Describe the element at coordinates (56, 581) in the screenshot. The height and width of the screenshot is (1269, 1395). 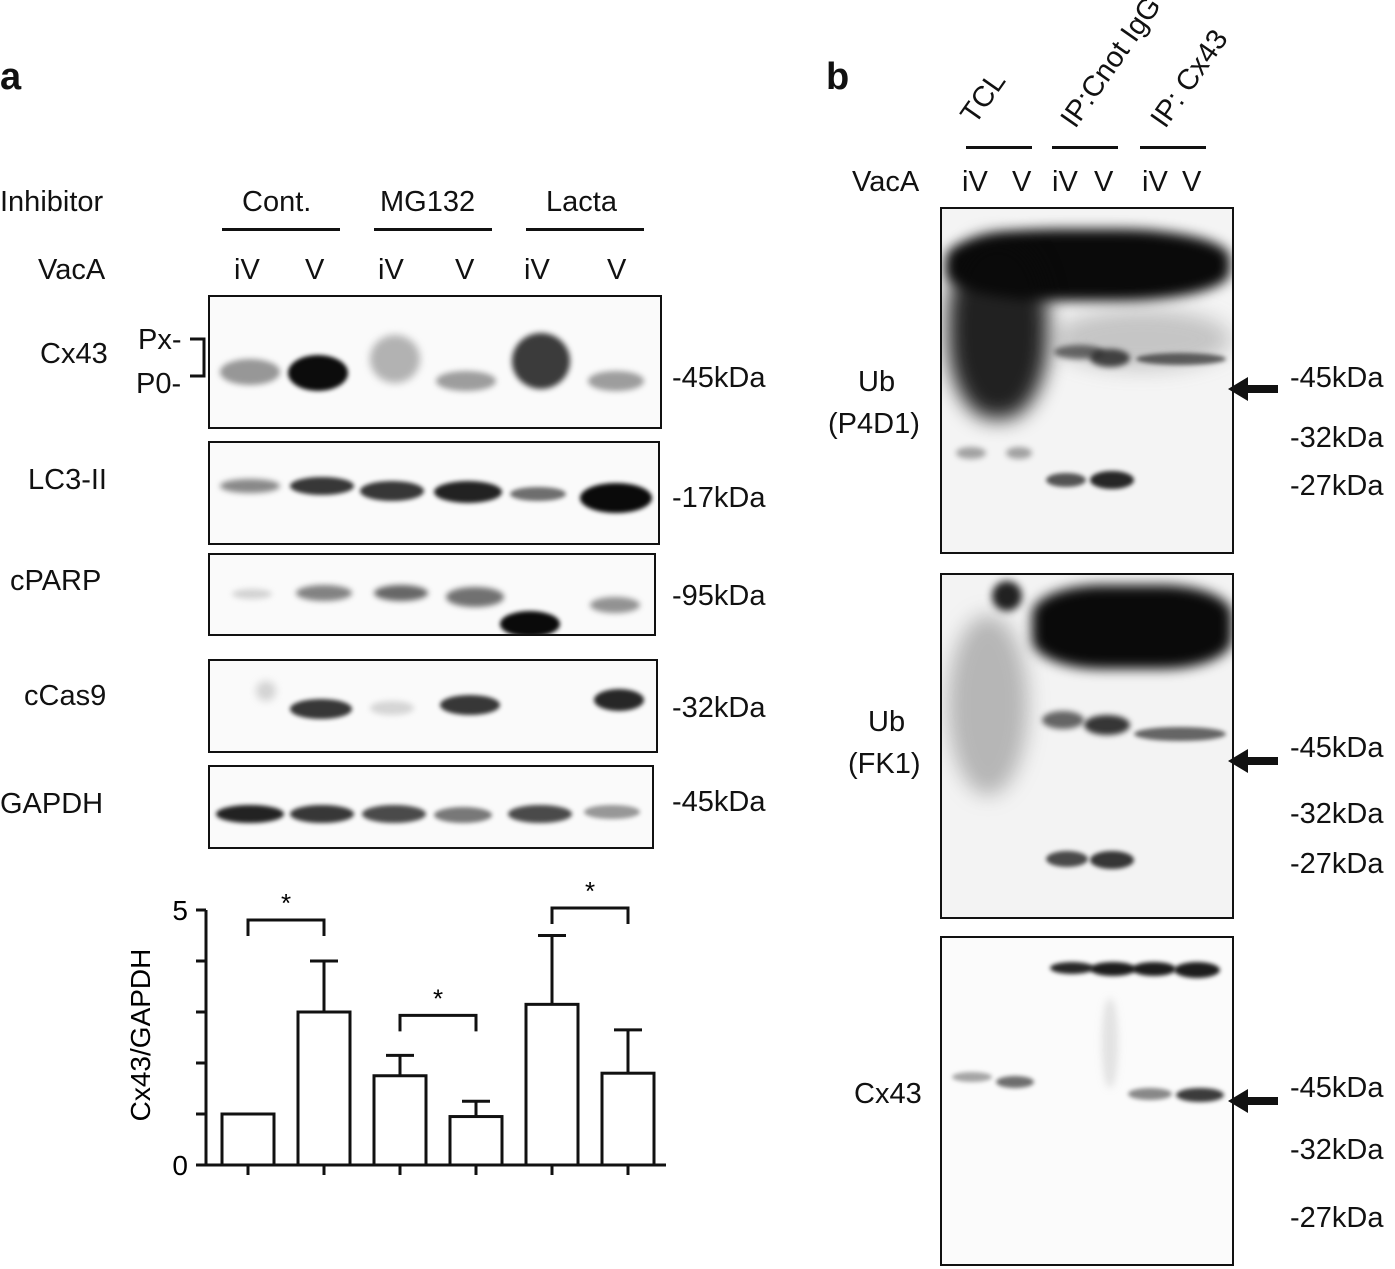
I see `blot-label-cparp: cPARP` at that location.